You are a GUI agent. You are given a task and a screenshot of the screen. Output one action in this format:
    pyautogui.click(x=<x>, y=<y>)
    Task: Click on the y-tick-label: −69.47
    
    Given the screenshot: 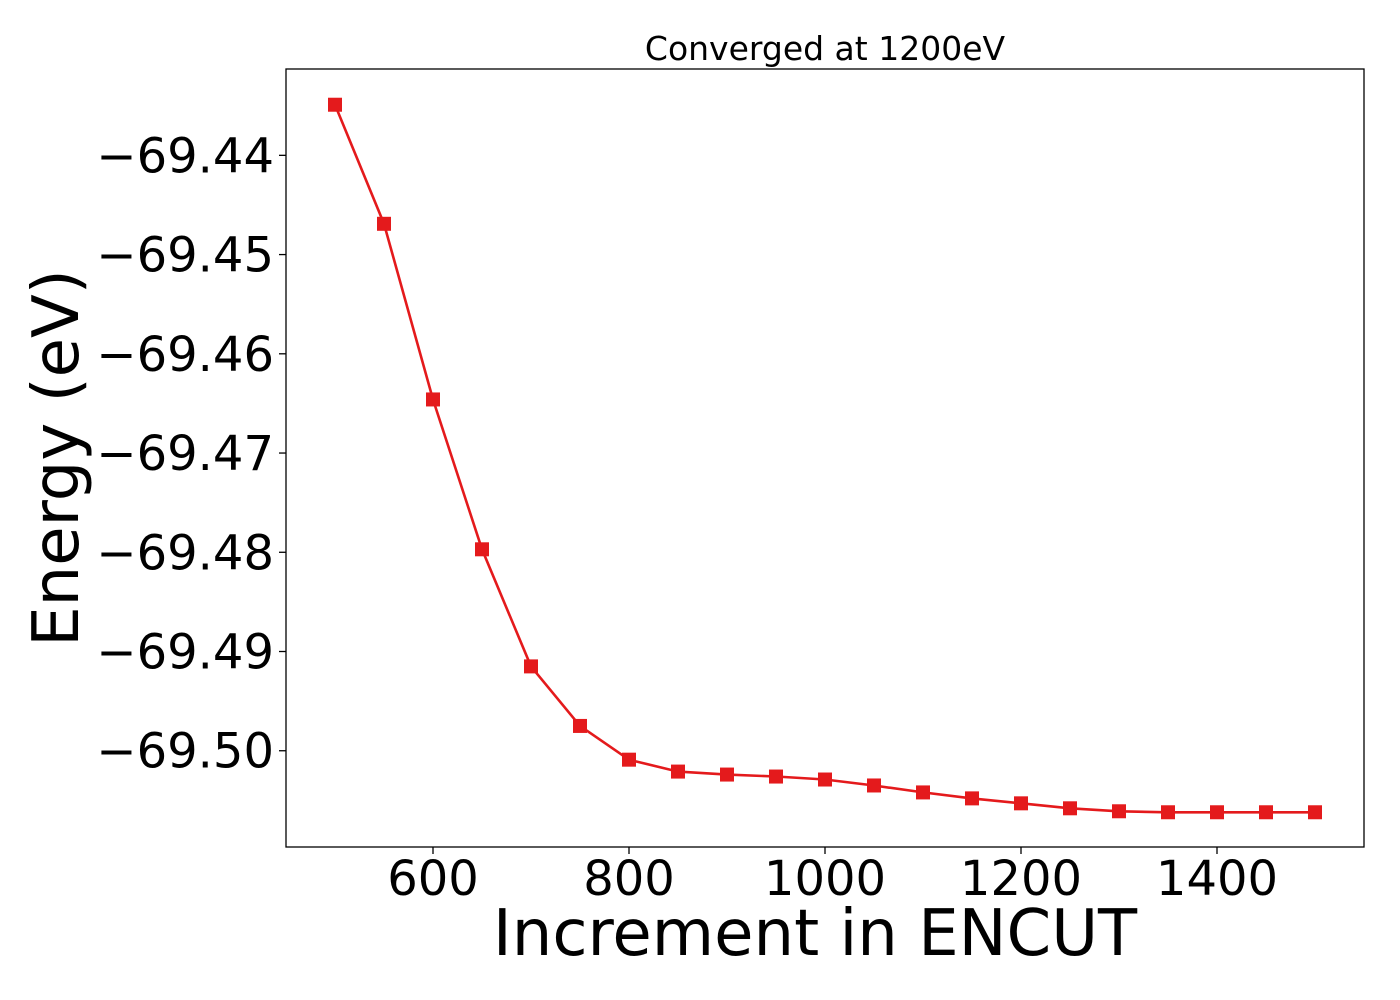 What is the action you would take?
    pyautogui.click(x=185, y=454)
    